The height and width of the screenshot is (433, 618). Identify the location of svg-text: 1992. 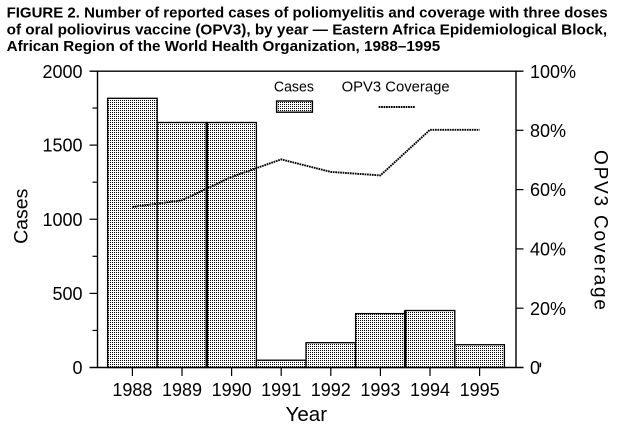
(331, 390).